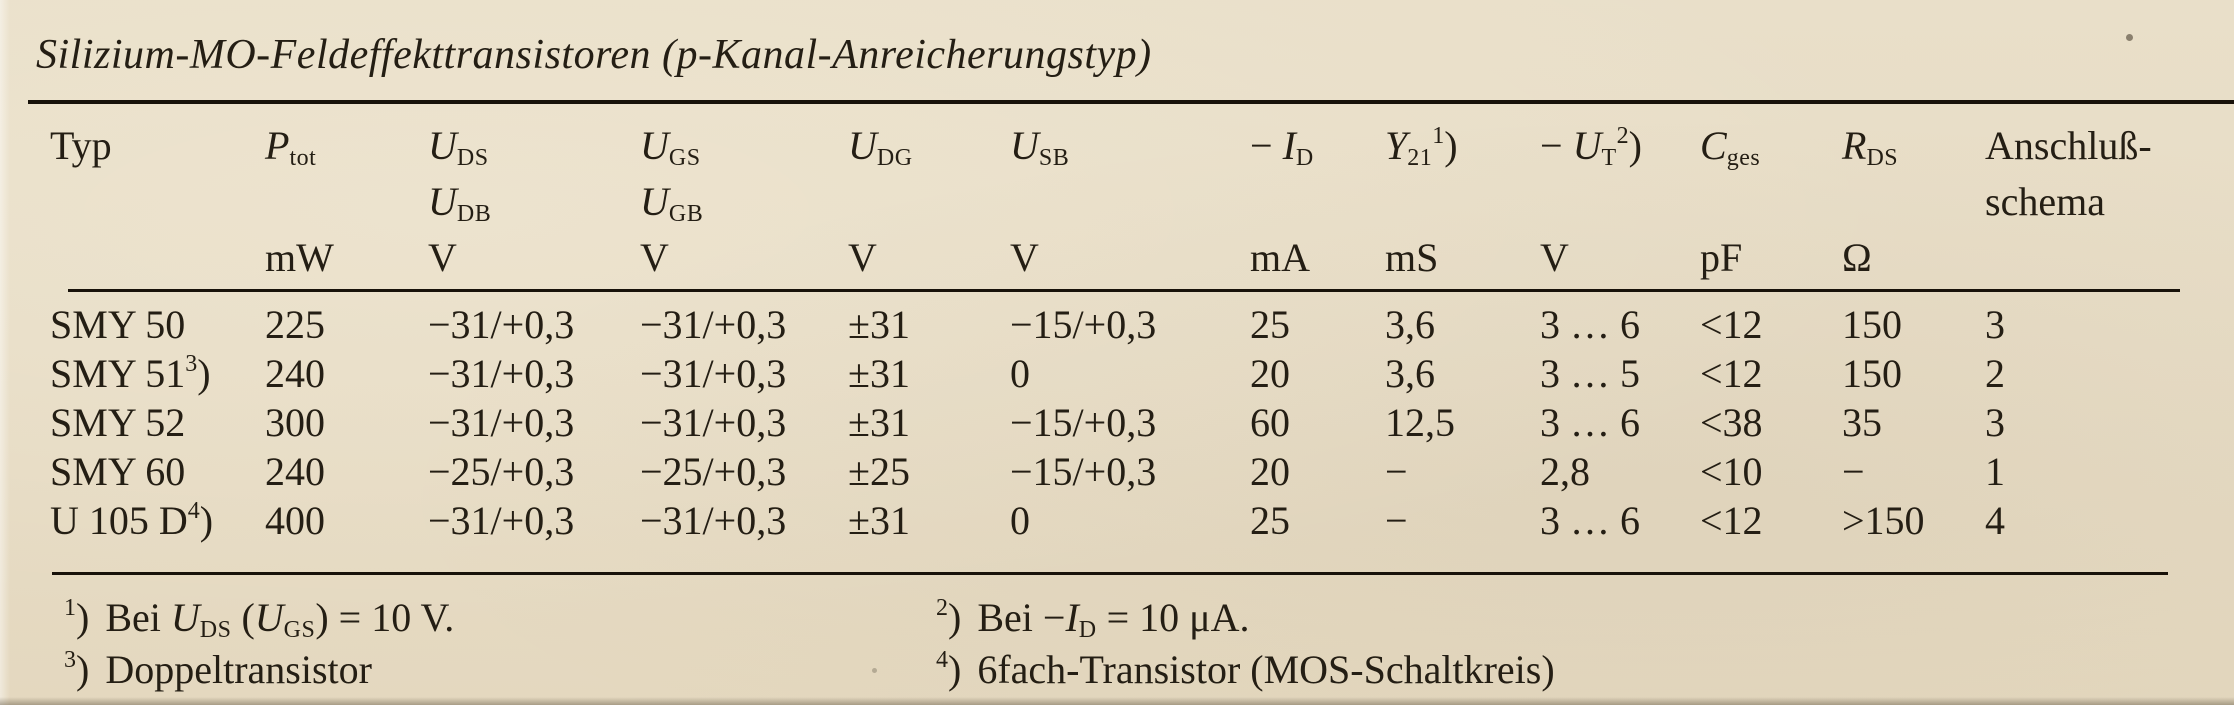 The width and height of the screenshot is (2234, 705). What do you see at coordinates (1270, 520) in the screenshot?
I see `cell-r5-id: 25` at bounding box center [1270, 520].